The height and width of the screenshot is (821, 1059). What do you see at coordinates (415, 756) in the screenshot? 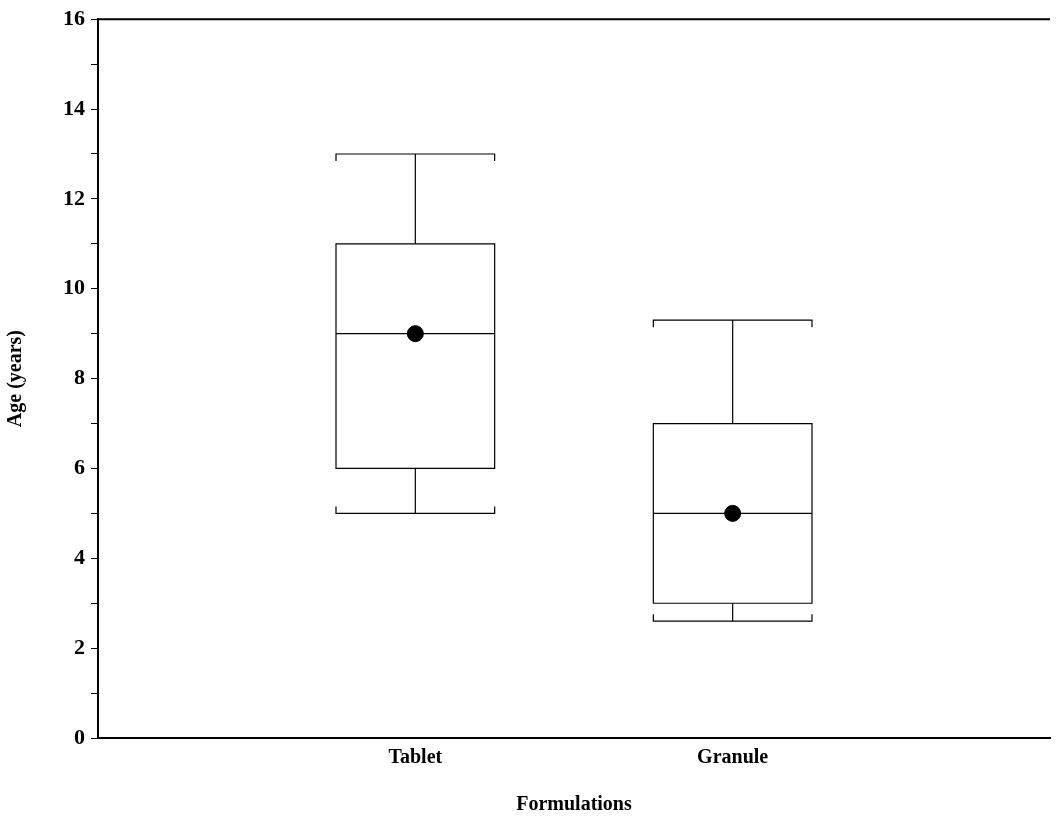
I see `x-tick-label: Tablet` at bounding box center [415, 756].